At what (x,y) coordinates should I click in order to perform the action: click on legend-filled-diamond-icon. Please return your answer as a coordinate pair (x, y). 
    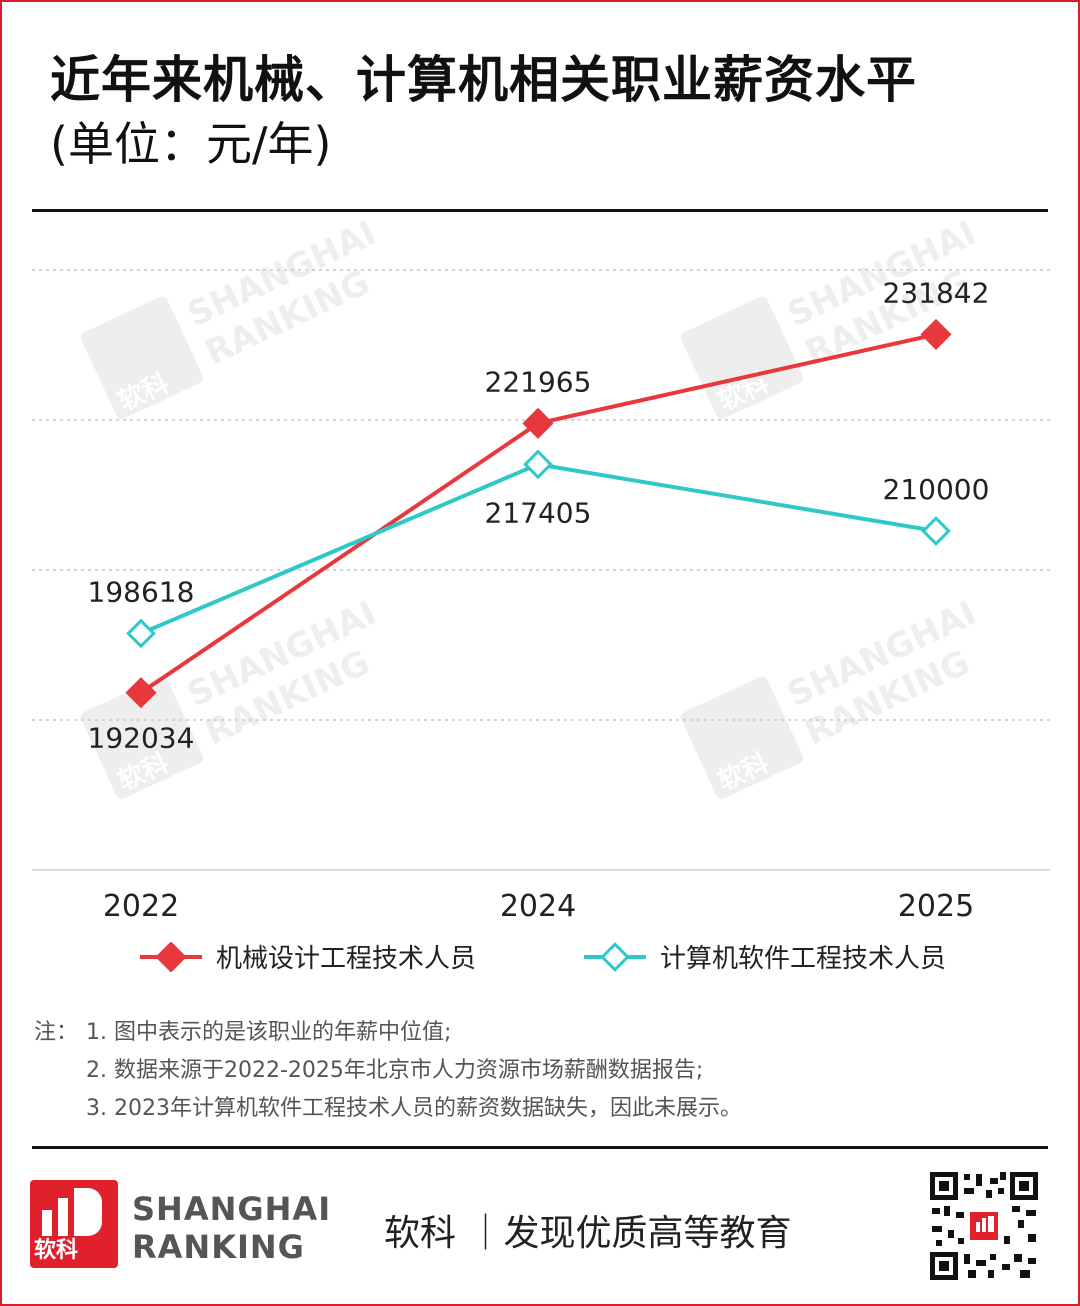
    Looking at the image, I should click on (171, 956).